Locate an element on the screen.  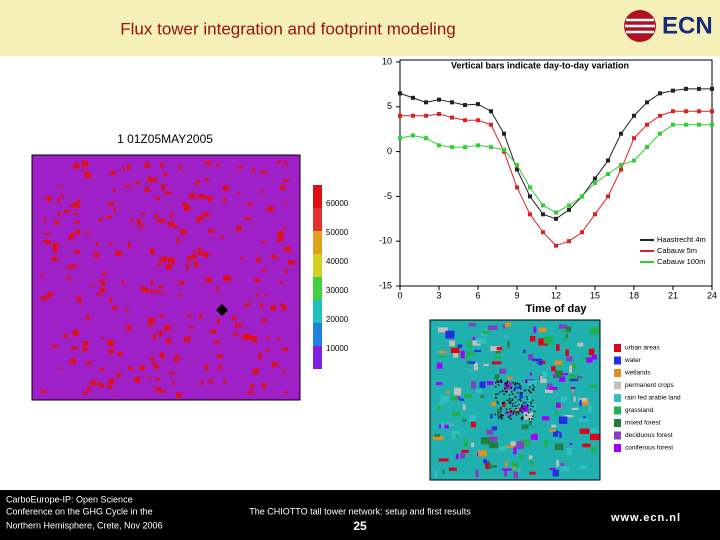
y-tick-label: 5 is located at coordinates (389, 106).